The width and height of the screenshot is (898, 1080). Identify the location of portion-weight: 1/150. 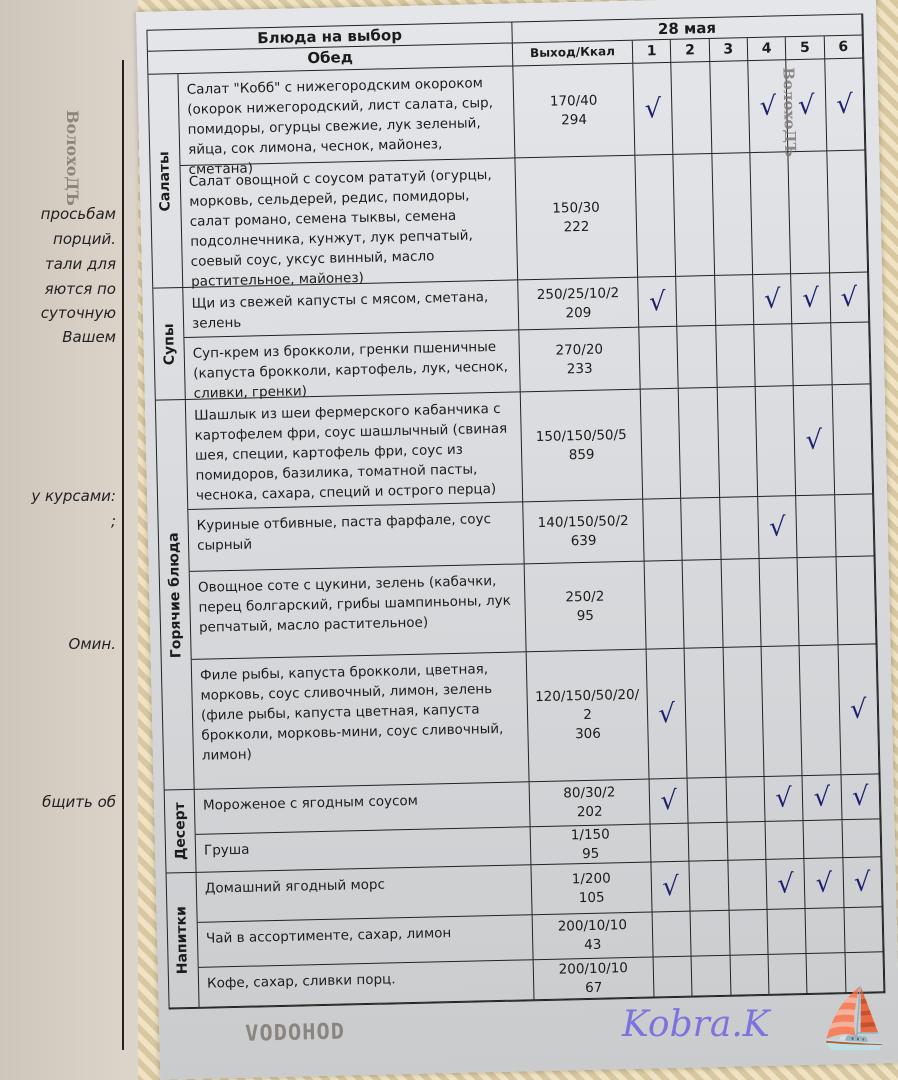
(590, 834).